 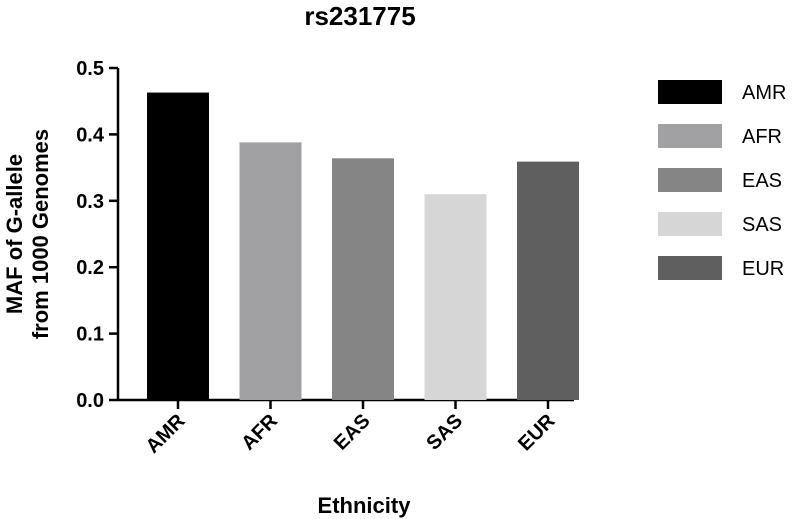 I want to click on y-axis-label-line-1: MAF of G-allele, so click(x=14, y=234).